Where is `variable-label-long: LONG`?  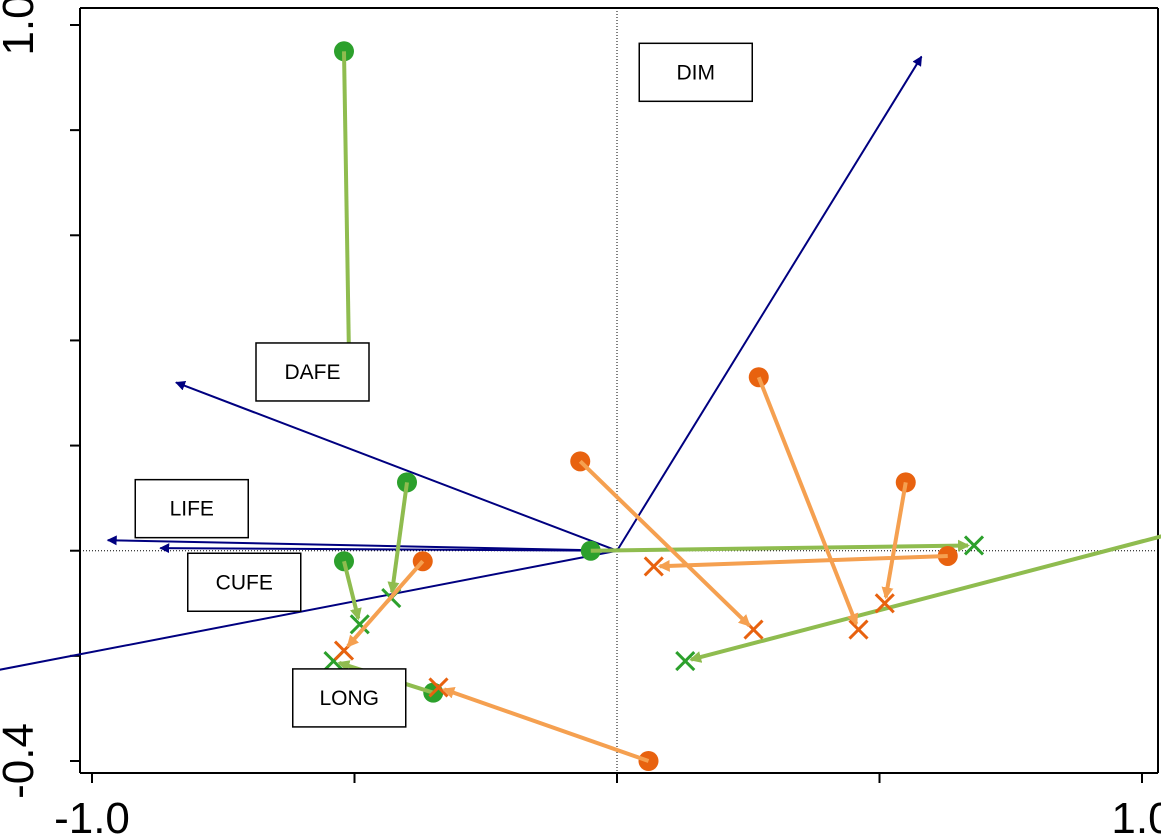 variable-label-long: LONG is located at coordinates (349, 698).